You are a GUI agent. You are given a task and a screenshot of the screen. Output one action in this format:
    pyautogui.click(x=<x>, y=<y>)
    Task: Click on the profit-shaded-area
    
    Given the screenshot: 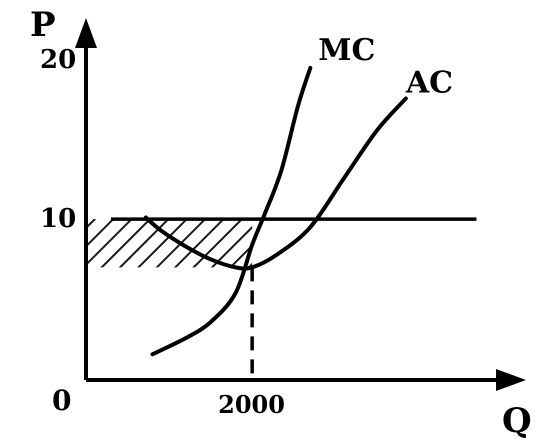 What is the action you would take?
    pyautogui.click(x=169, y=243)
    